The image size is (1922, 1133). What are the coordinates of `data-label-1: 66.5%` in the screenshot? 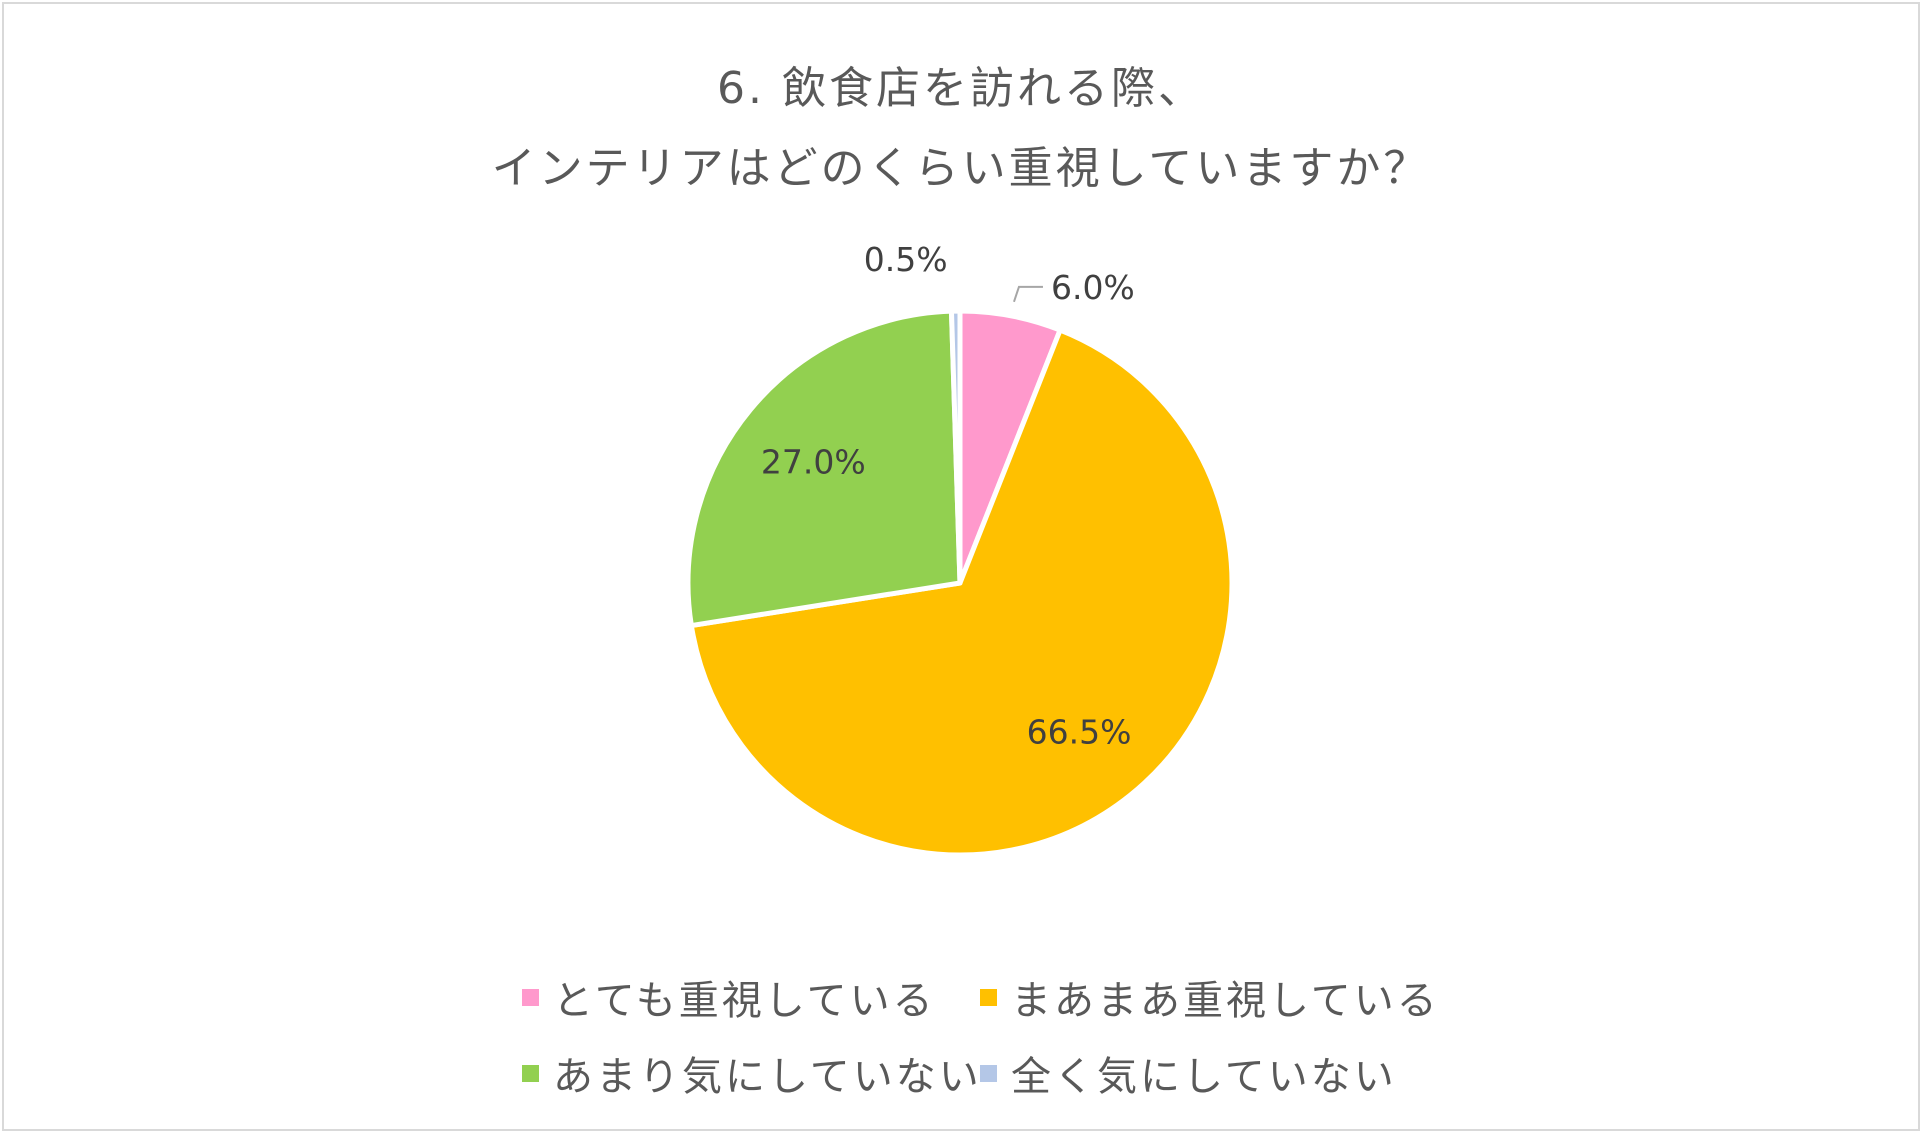 It's located at (1079, 732).